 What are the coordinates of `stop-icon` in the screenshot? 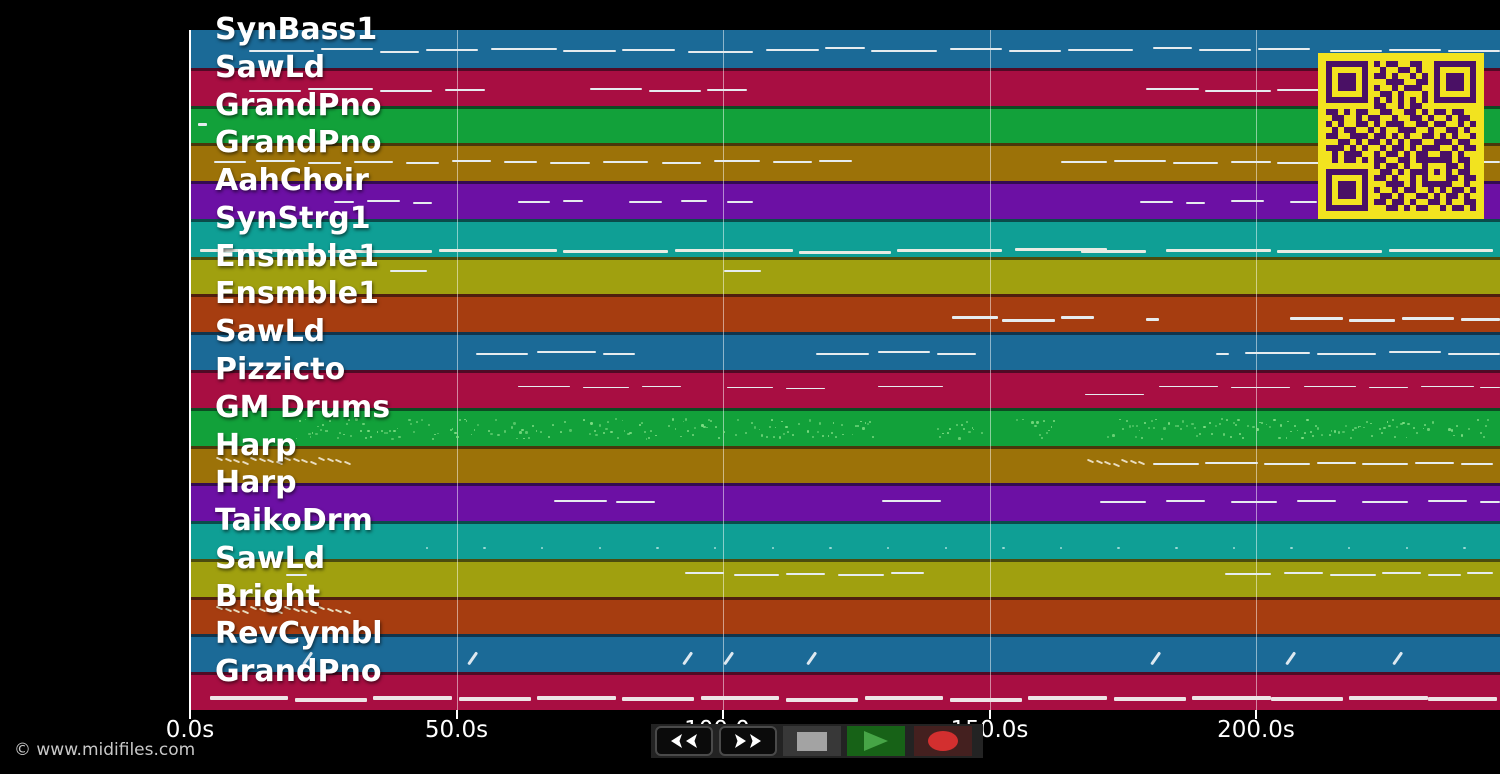 It's located at (812, 741).